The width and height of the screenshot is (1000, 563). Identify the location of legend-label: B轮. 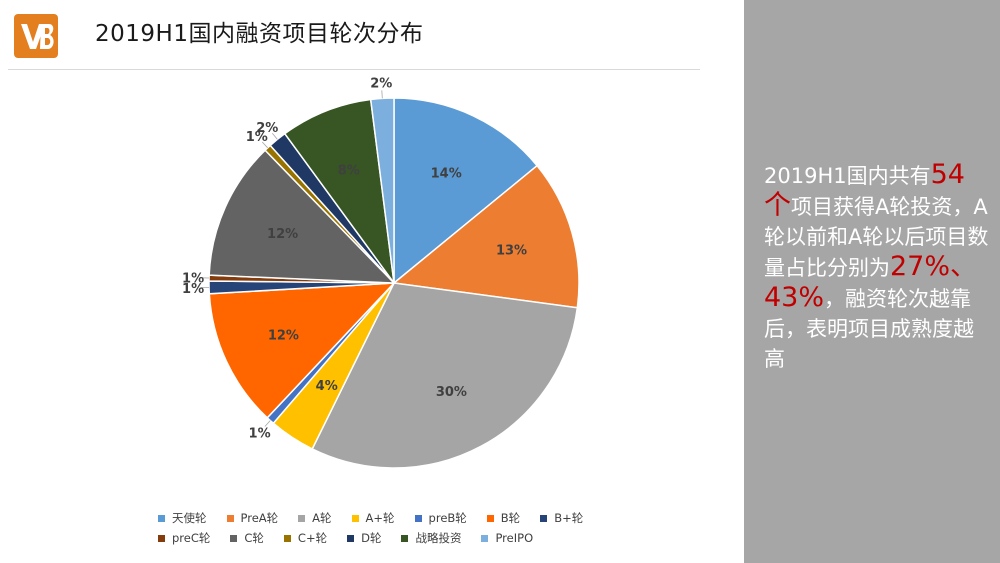
(510, 518).